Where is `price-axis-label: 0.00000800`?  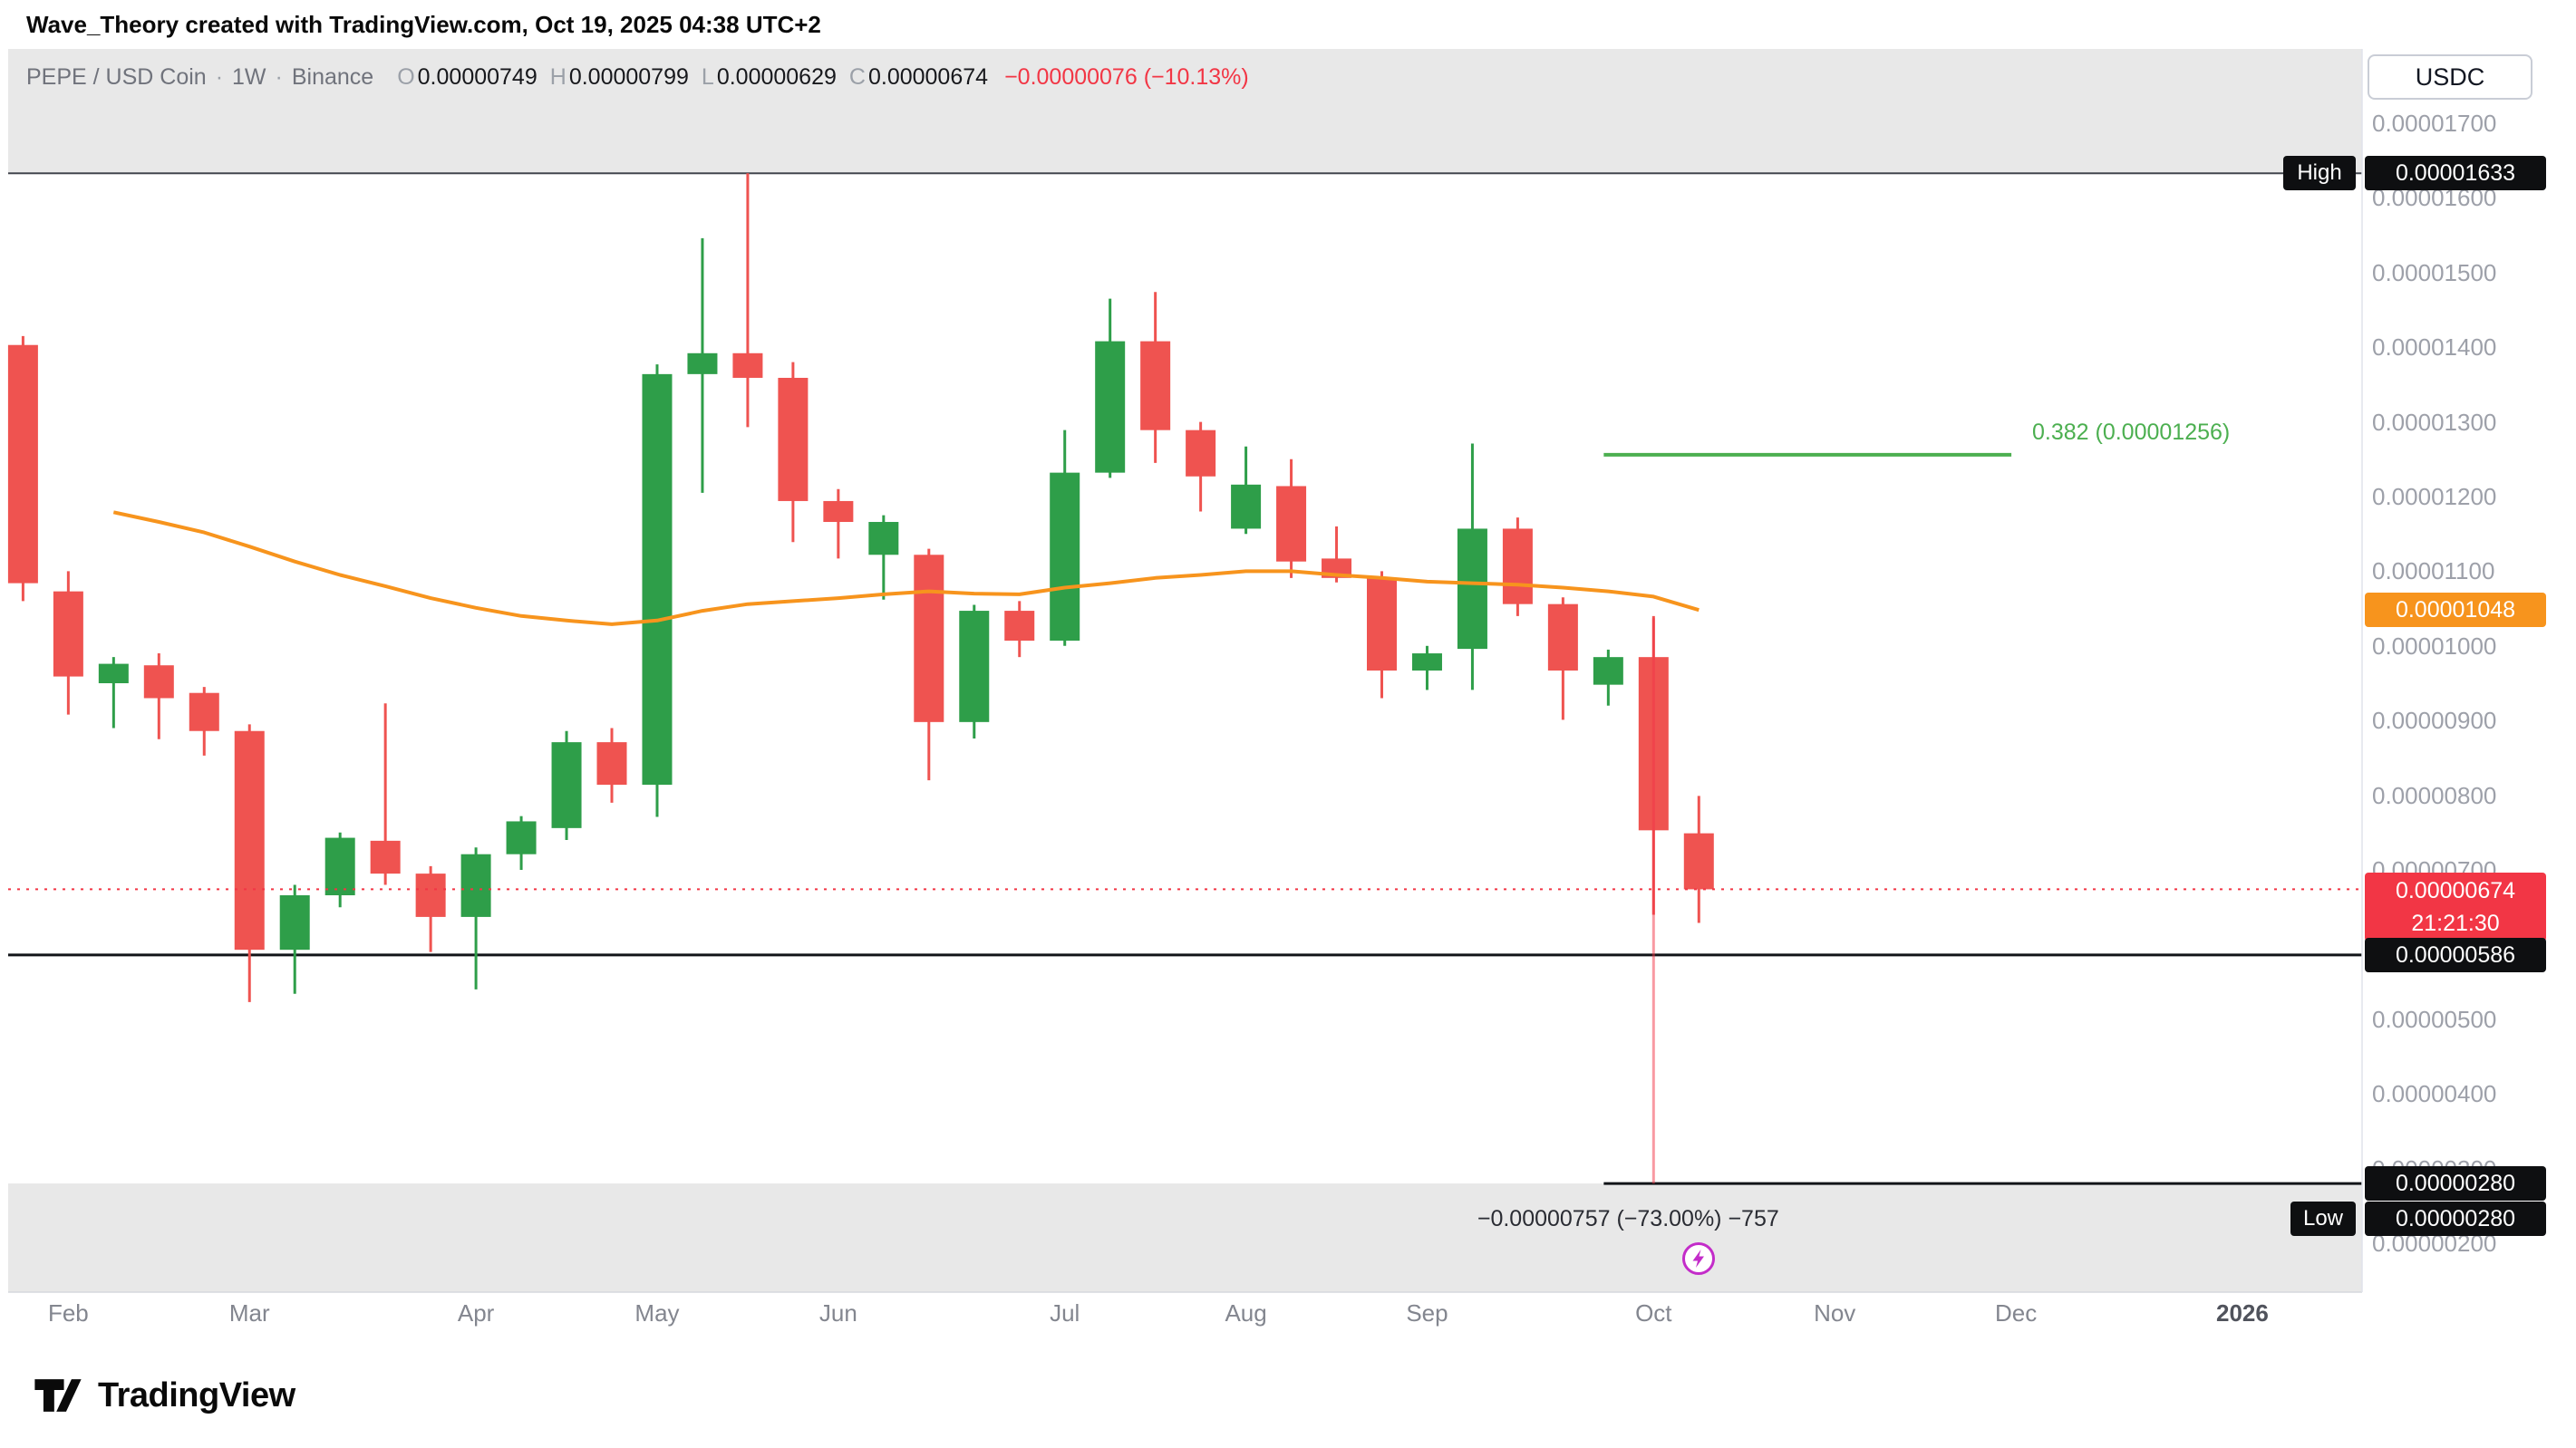
price-axis-label: 0.00000800 is located at coordinates (2434, 795).